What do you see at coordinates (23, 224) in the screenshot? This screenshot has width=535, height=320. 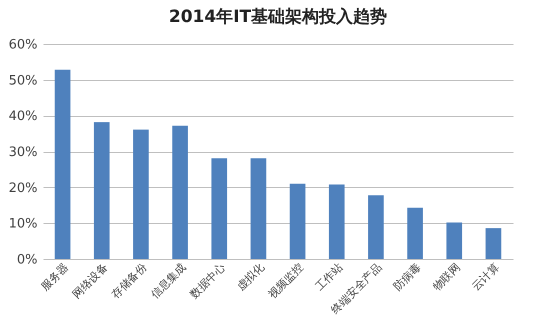 I see `y-tick-label: 10%` at bounding box center [23, 224].